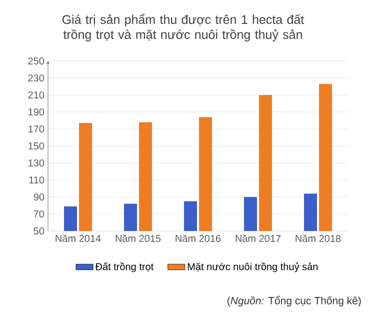 This screenshot has width=373, height=318. What do you see at coordinates (318, 238) in the screenshot?
I see `x-tick-label: Năm 2018` at bounding box center [318, 238].